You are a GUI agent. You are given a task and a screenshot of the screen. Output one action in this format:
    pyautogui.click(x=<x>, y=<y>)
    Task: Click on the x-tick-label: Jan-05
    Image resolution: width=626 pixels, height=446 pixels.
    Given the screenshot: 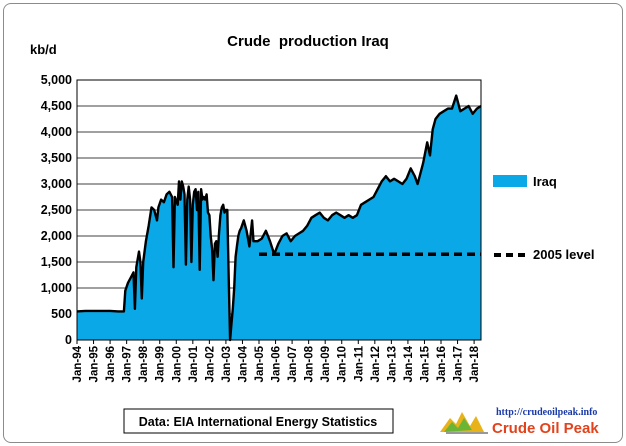 What is the action you would take?
    pyautogui.click(x=260, y=363)
    